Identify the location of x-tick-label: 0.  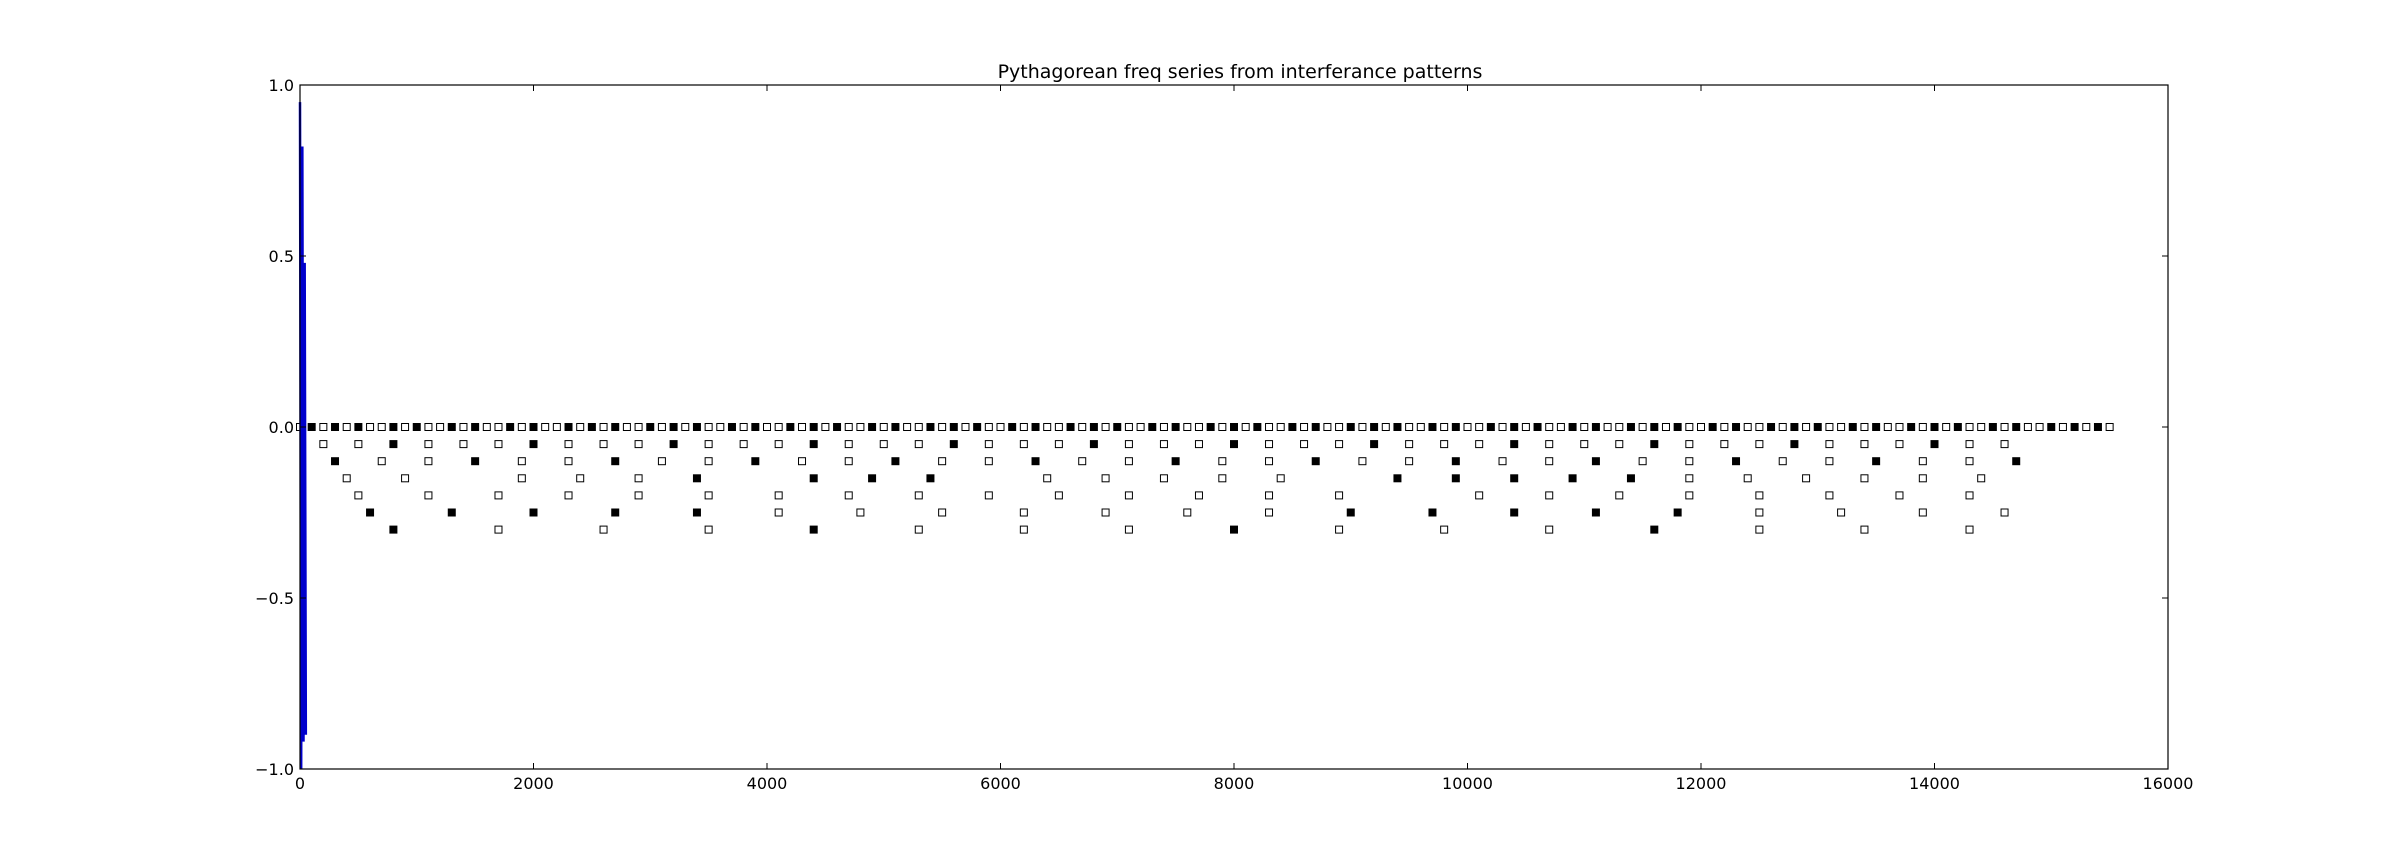
(300, 783).